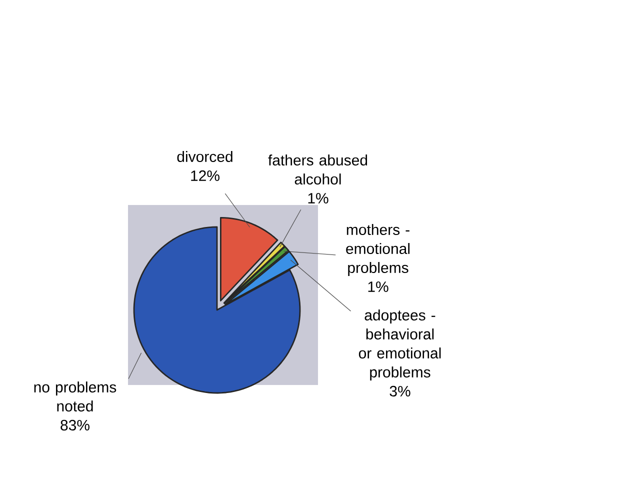  What do you see at coordinates (75, 396) in the screenshot?
I see `slice-label: no problems noted` at bounding box center [75, 396].